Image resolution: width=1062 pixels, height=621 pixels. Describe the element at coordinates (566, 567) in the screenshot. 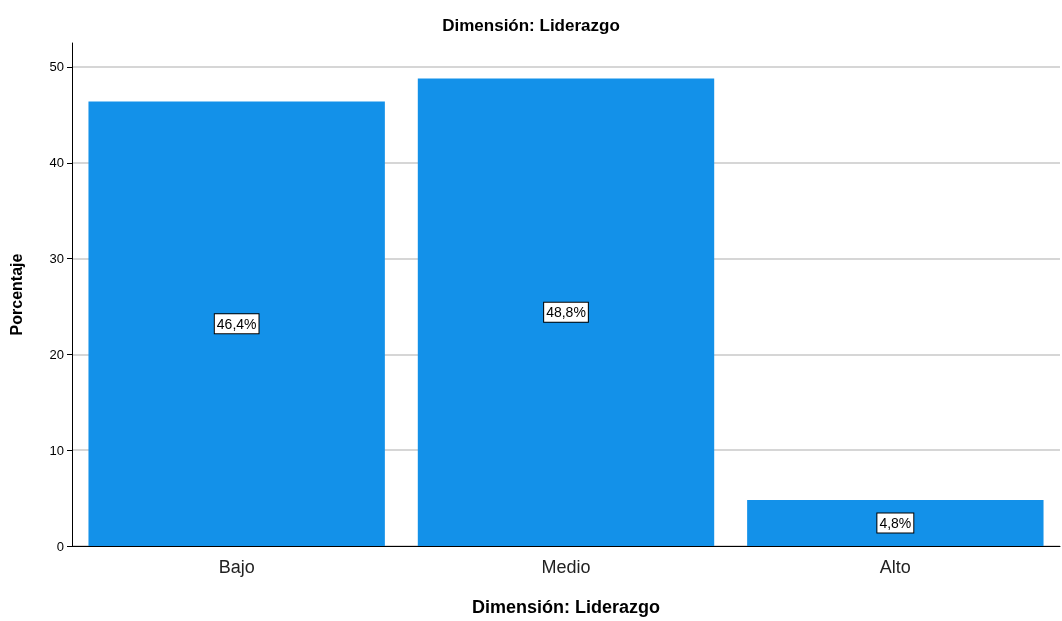

I see `x-tick-label: Medio` at that location.